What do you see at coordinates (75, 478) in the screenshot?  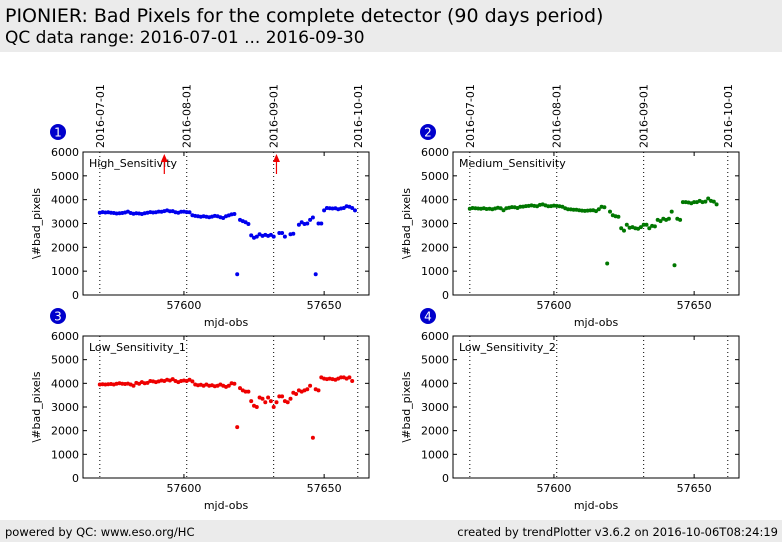 I see `panel3-y-tick-label: 0` at bounding box center [75, 478].